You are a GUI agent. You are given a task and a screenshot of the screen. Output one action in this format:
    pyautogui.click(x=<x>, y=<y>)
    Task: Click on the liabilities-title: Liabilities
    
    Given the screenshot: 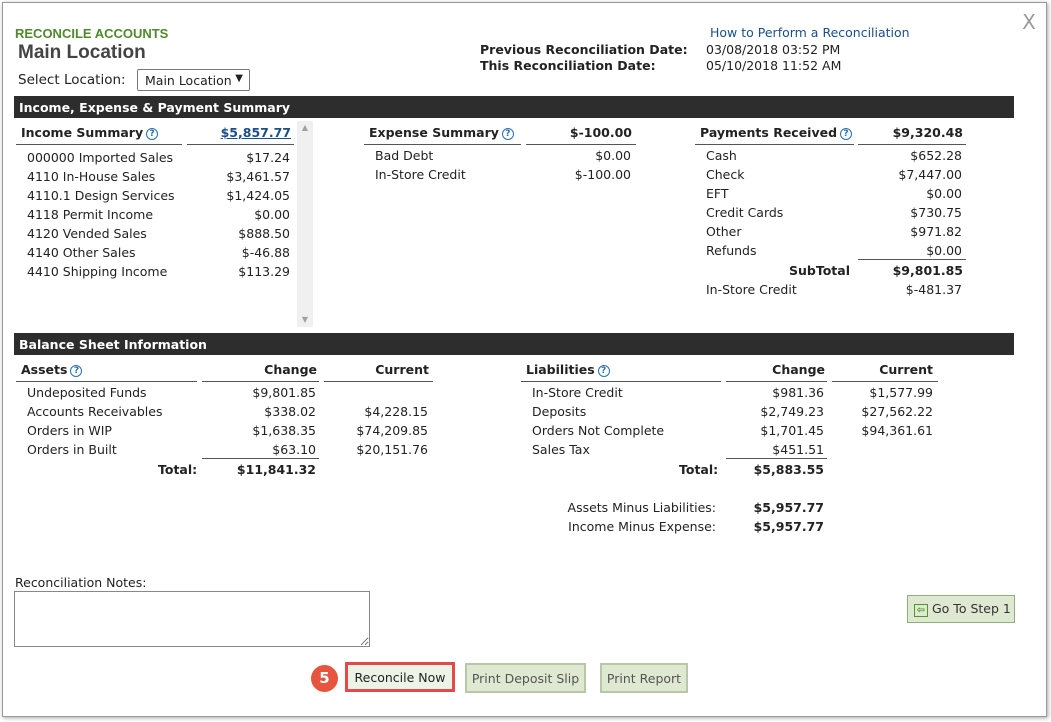 What is the action you would take?
    pyautogui.click(x=560, y=369)
    